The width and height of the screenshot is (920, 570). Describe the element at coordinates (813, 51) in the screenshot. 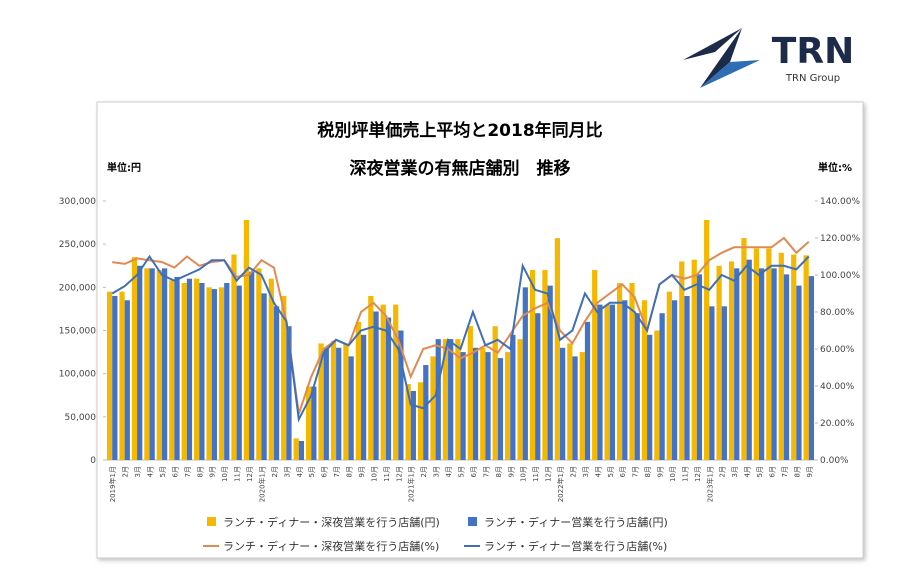

I see `logo-text: TRN` at that location.